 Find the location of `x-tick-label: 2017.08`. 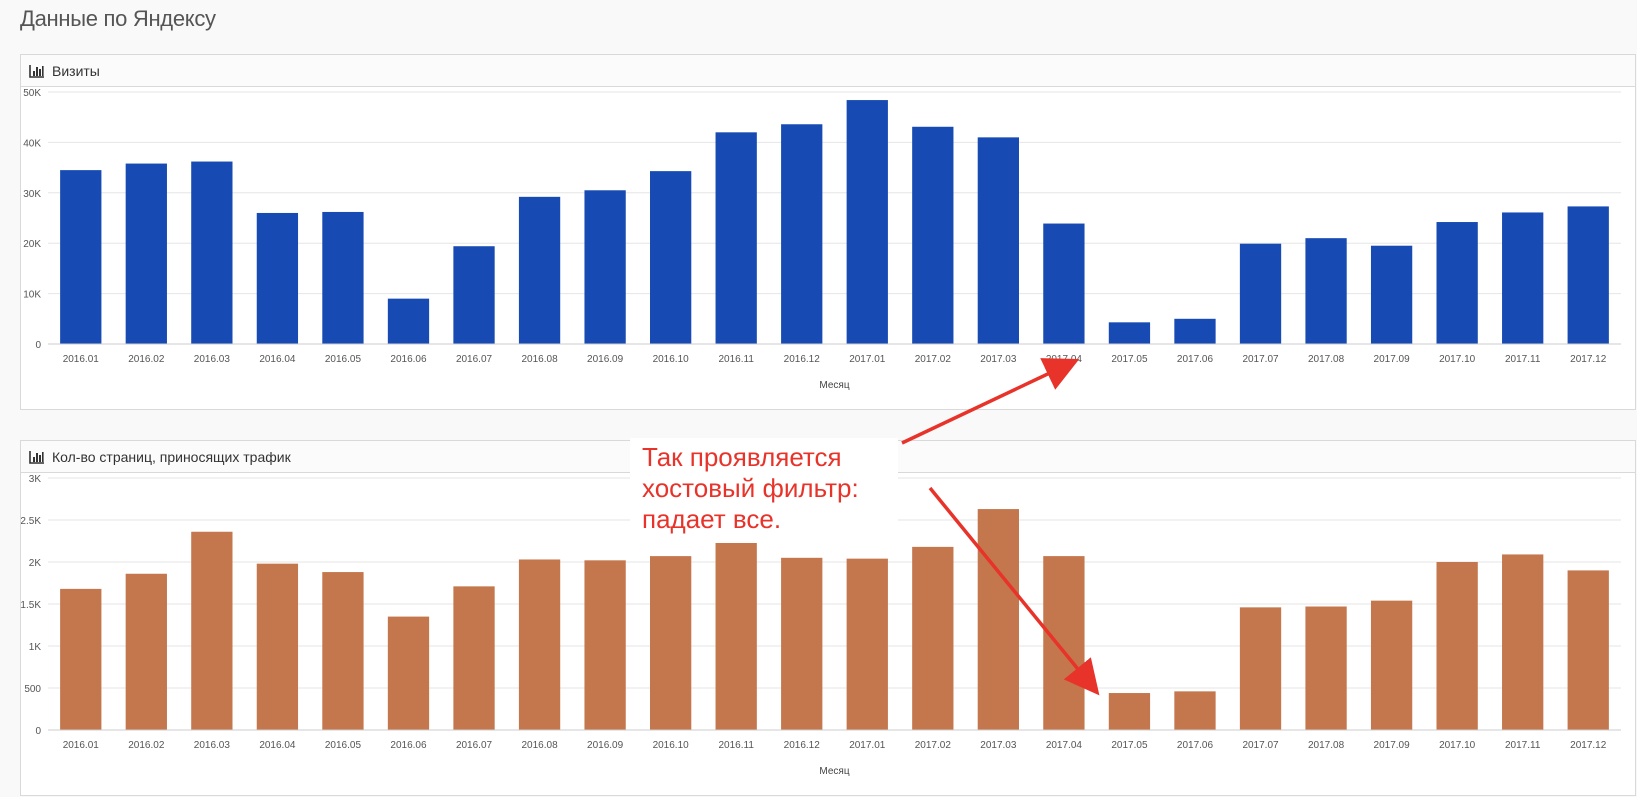

x-tick-label: 2017.08 is located at coordinates (1326, 745).